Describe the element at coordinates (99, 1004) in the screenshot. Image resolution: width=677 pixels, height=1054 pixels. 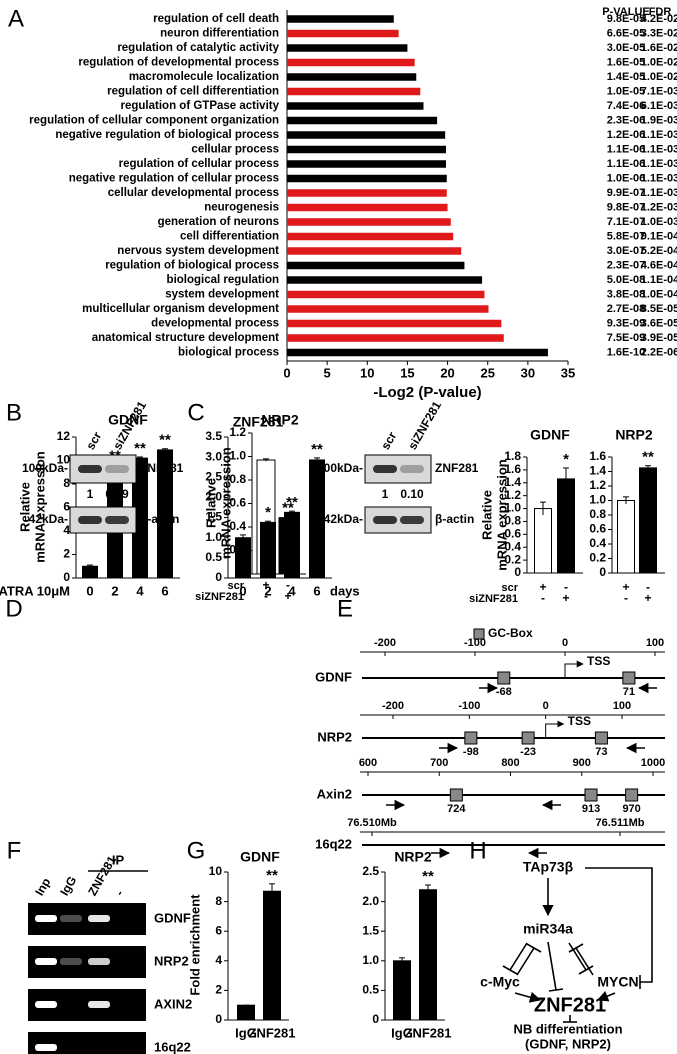
I see `gel-band` at that location.